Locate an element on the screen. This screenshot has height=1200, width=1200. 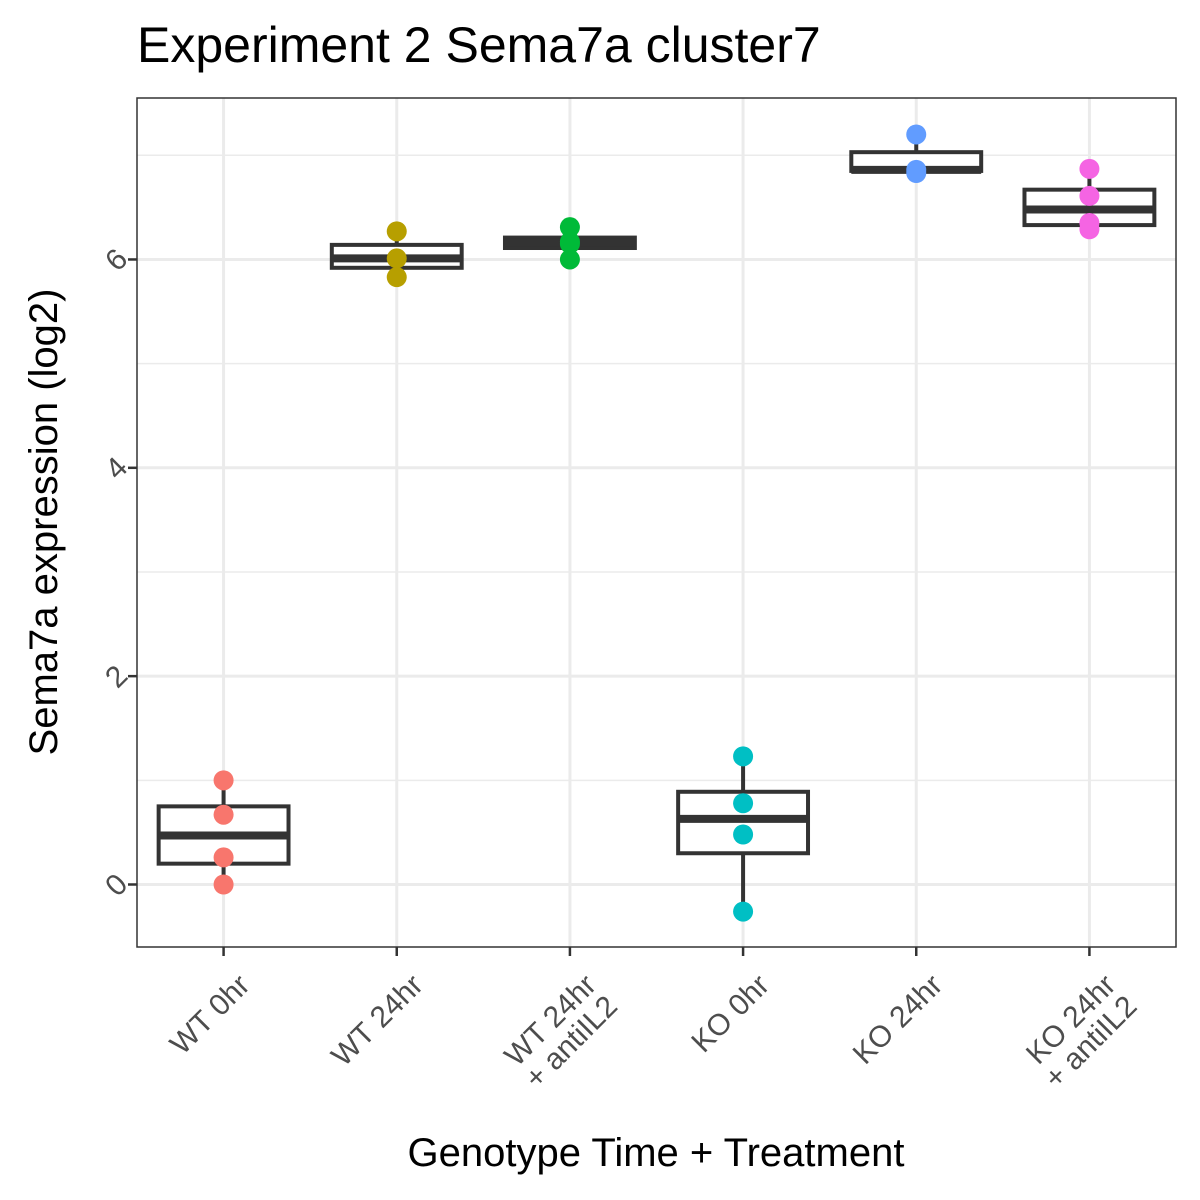
x-axis-title: Genotype Time + Treatment is located at coordinates (656, 1153).